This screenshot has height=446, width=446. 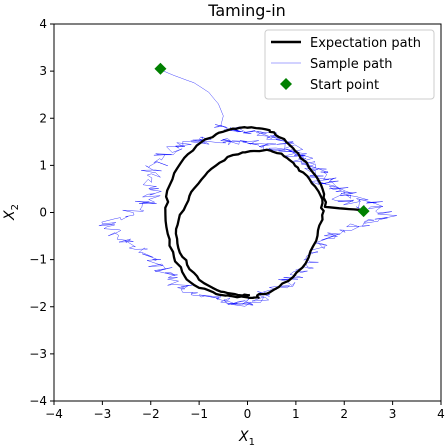 I want to click on x-tick-label: −4, so click(x=54, y=414).